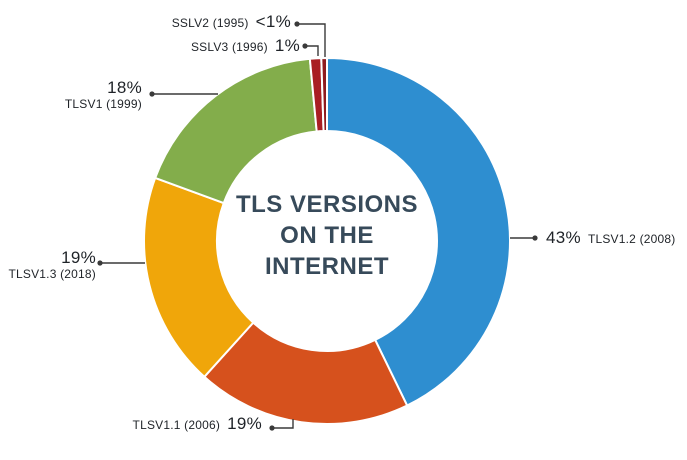  Describe the element at coordinates (631, 239) in the screenshot. I see `label-tlsv1-2-name: TLSV1.2 (2008)` at that location.